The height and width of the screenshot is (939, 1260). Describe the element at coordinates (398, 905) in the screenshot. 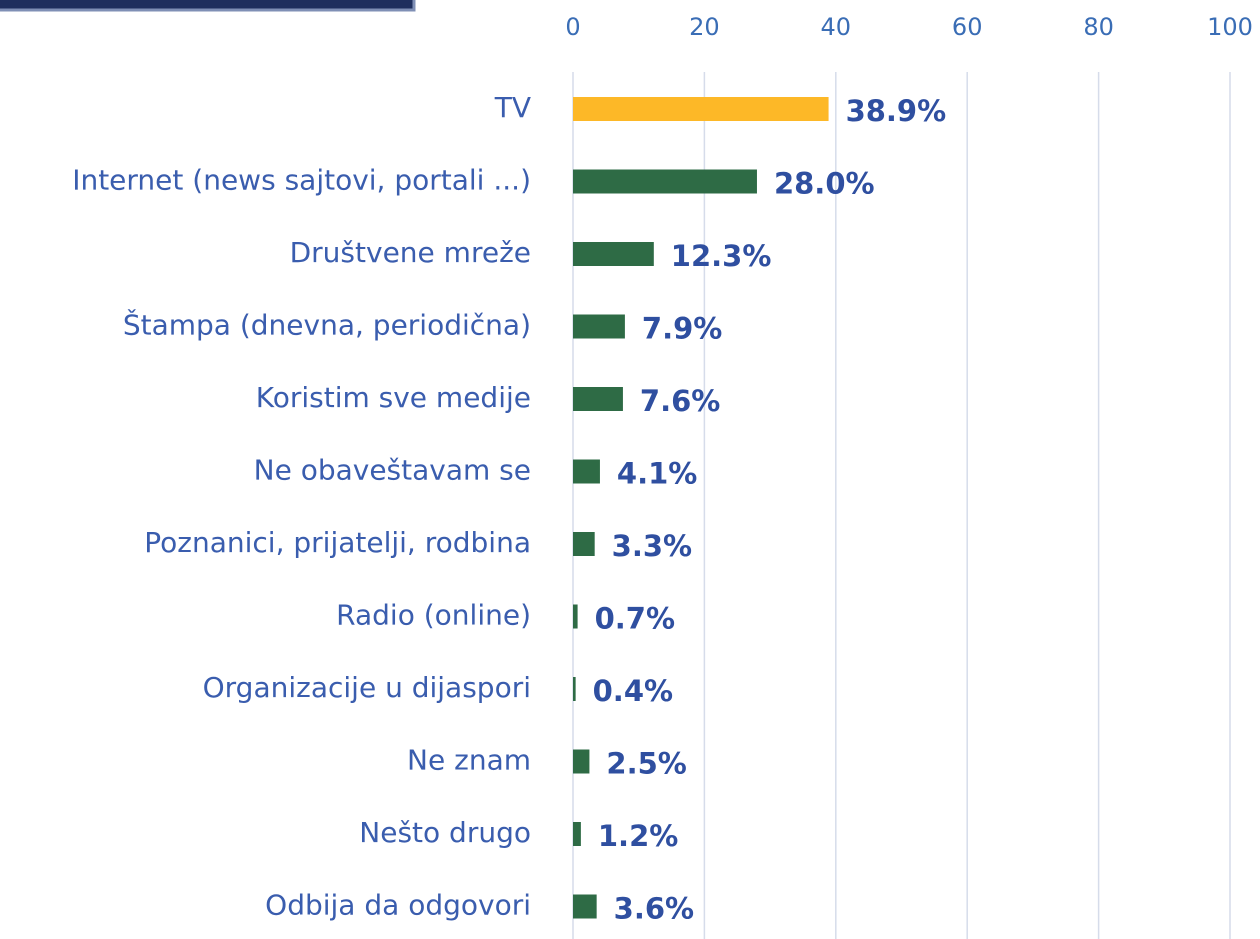

I see `category-label: Odbija da odgovori` at that location.